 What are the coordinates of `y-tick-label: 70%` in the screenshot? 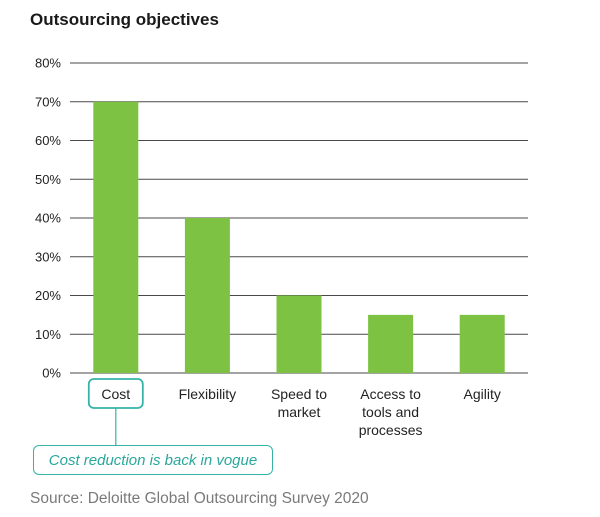 It's located at (48, 101).